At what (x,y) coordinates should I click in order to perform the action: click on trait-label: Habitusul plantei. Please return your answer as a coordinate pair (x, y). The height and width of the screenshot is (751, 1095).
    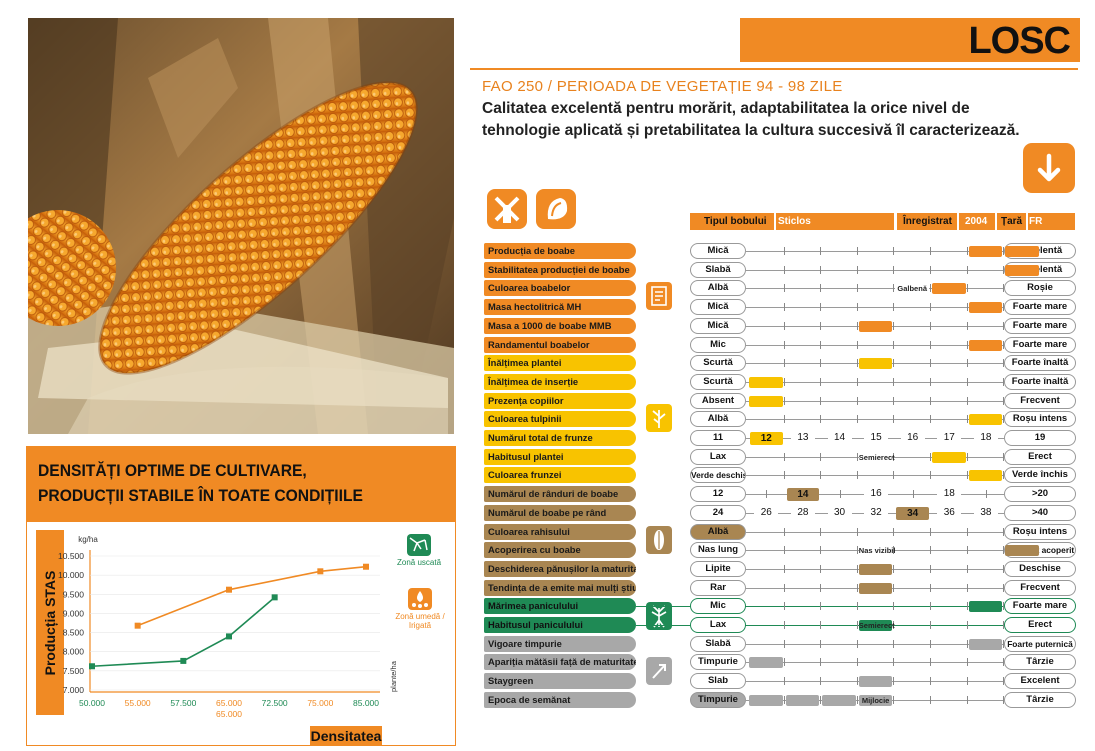
    Looking at the image, I should click on (560, 457).